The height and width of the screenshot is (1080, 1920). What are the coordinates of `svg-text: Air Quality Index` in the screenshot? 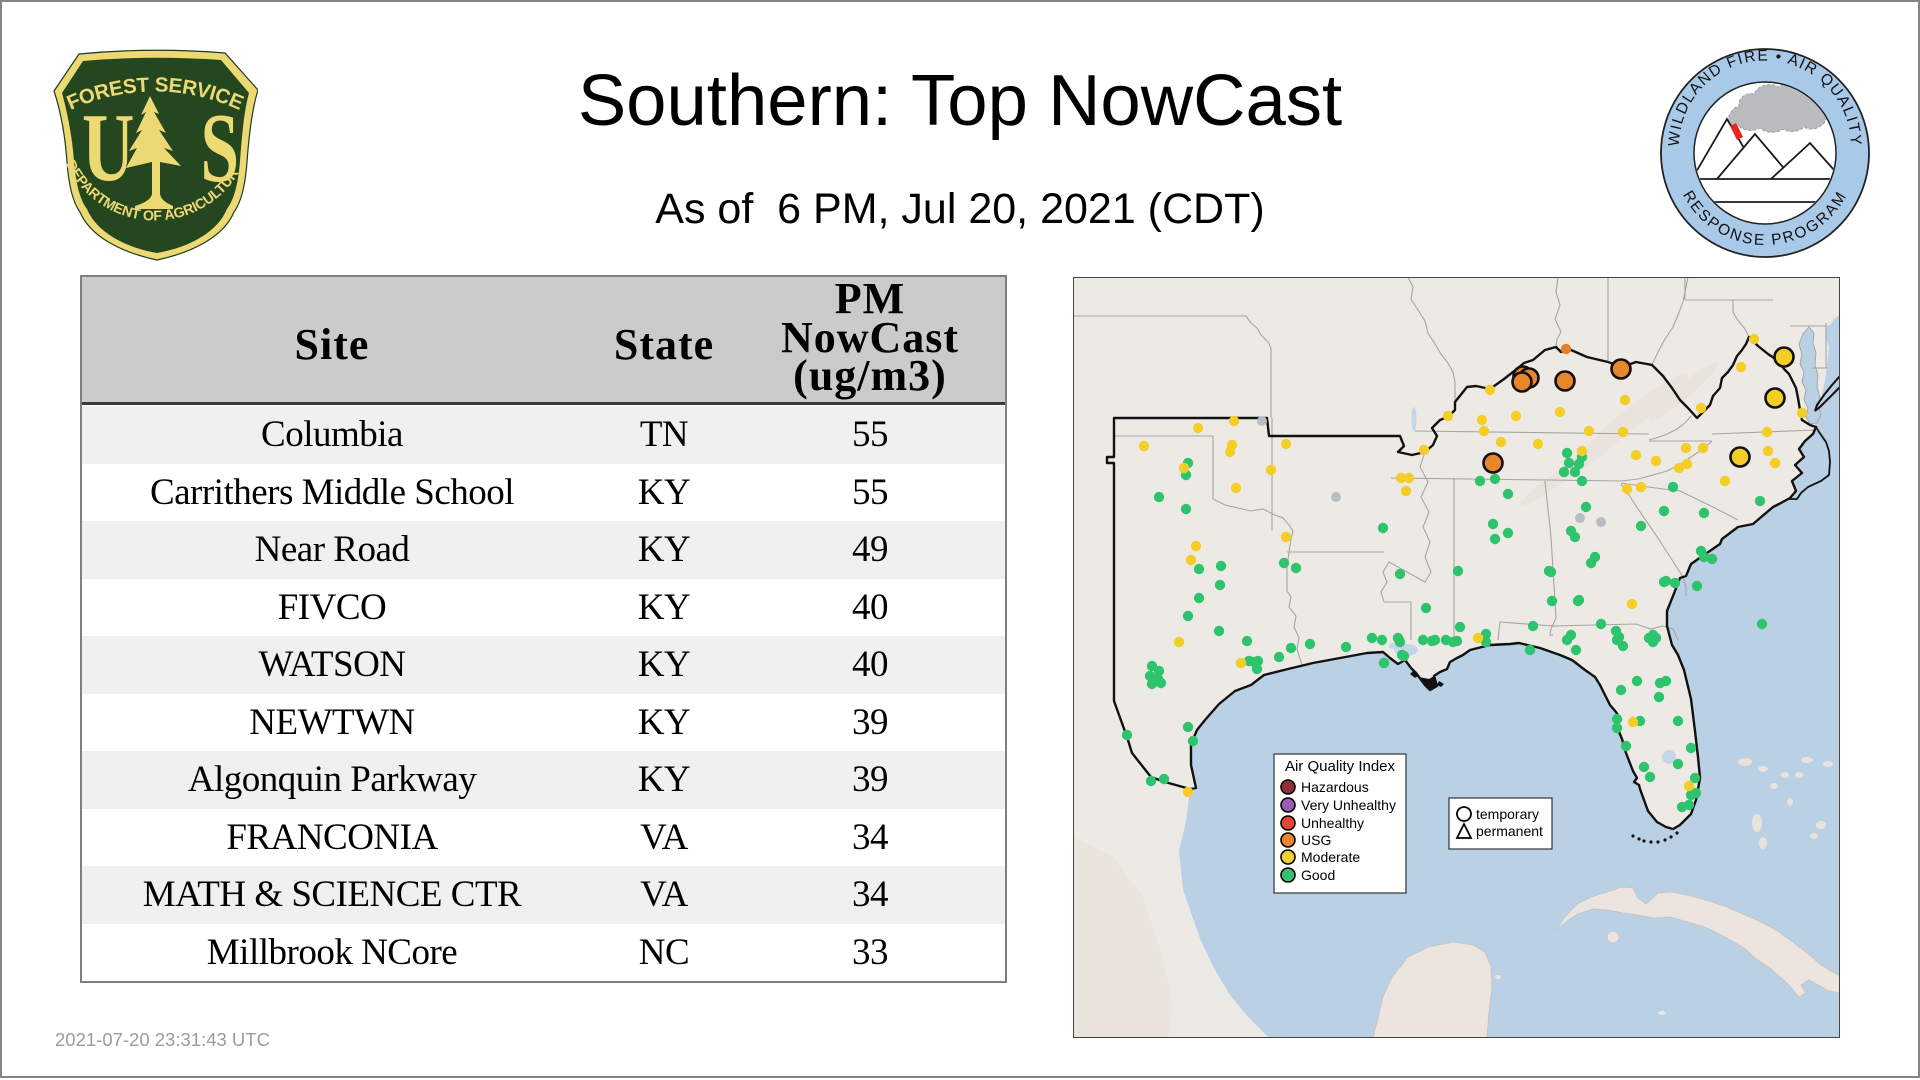 It's located at (1340, 766).